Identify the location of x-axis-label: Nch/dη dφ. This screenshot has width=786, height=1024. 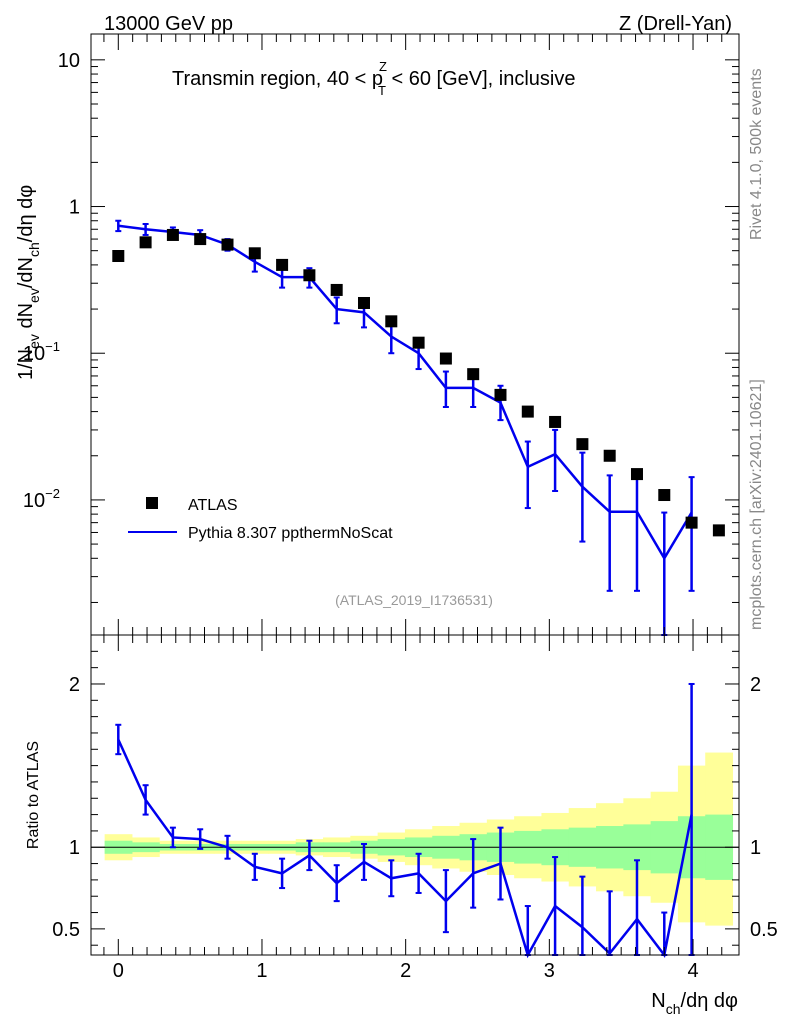
(694, 1003).